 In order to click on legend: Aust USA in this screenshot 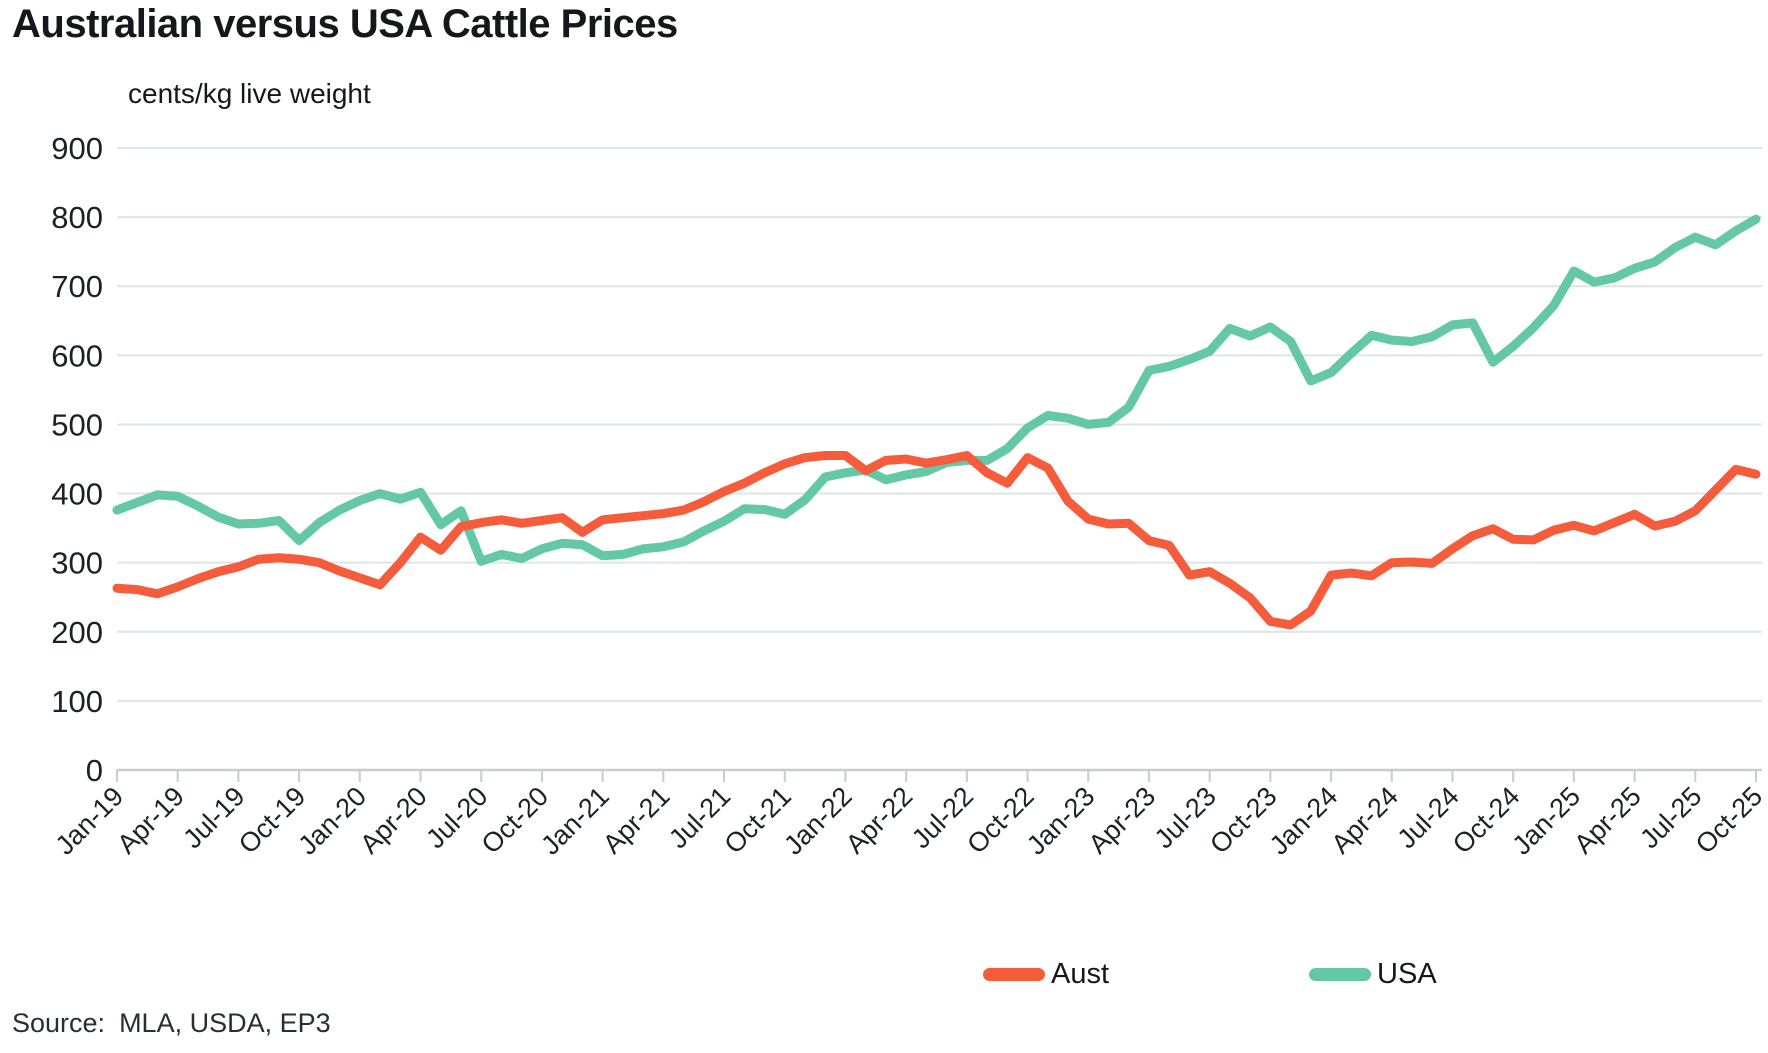, I will do `click(1210, 974)`.